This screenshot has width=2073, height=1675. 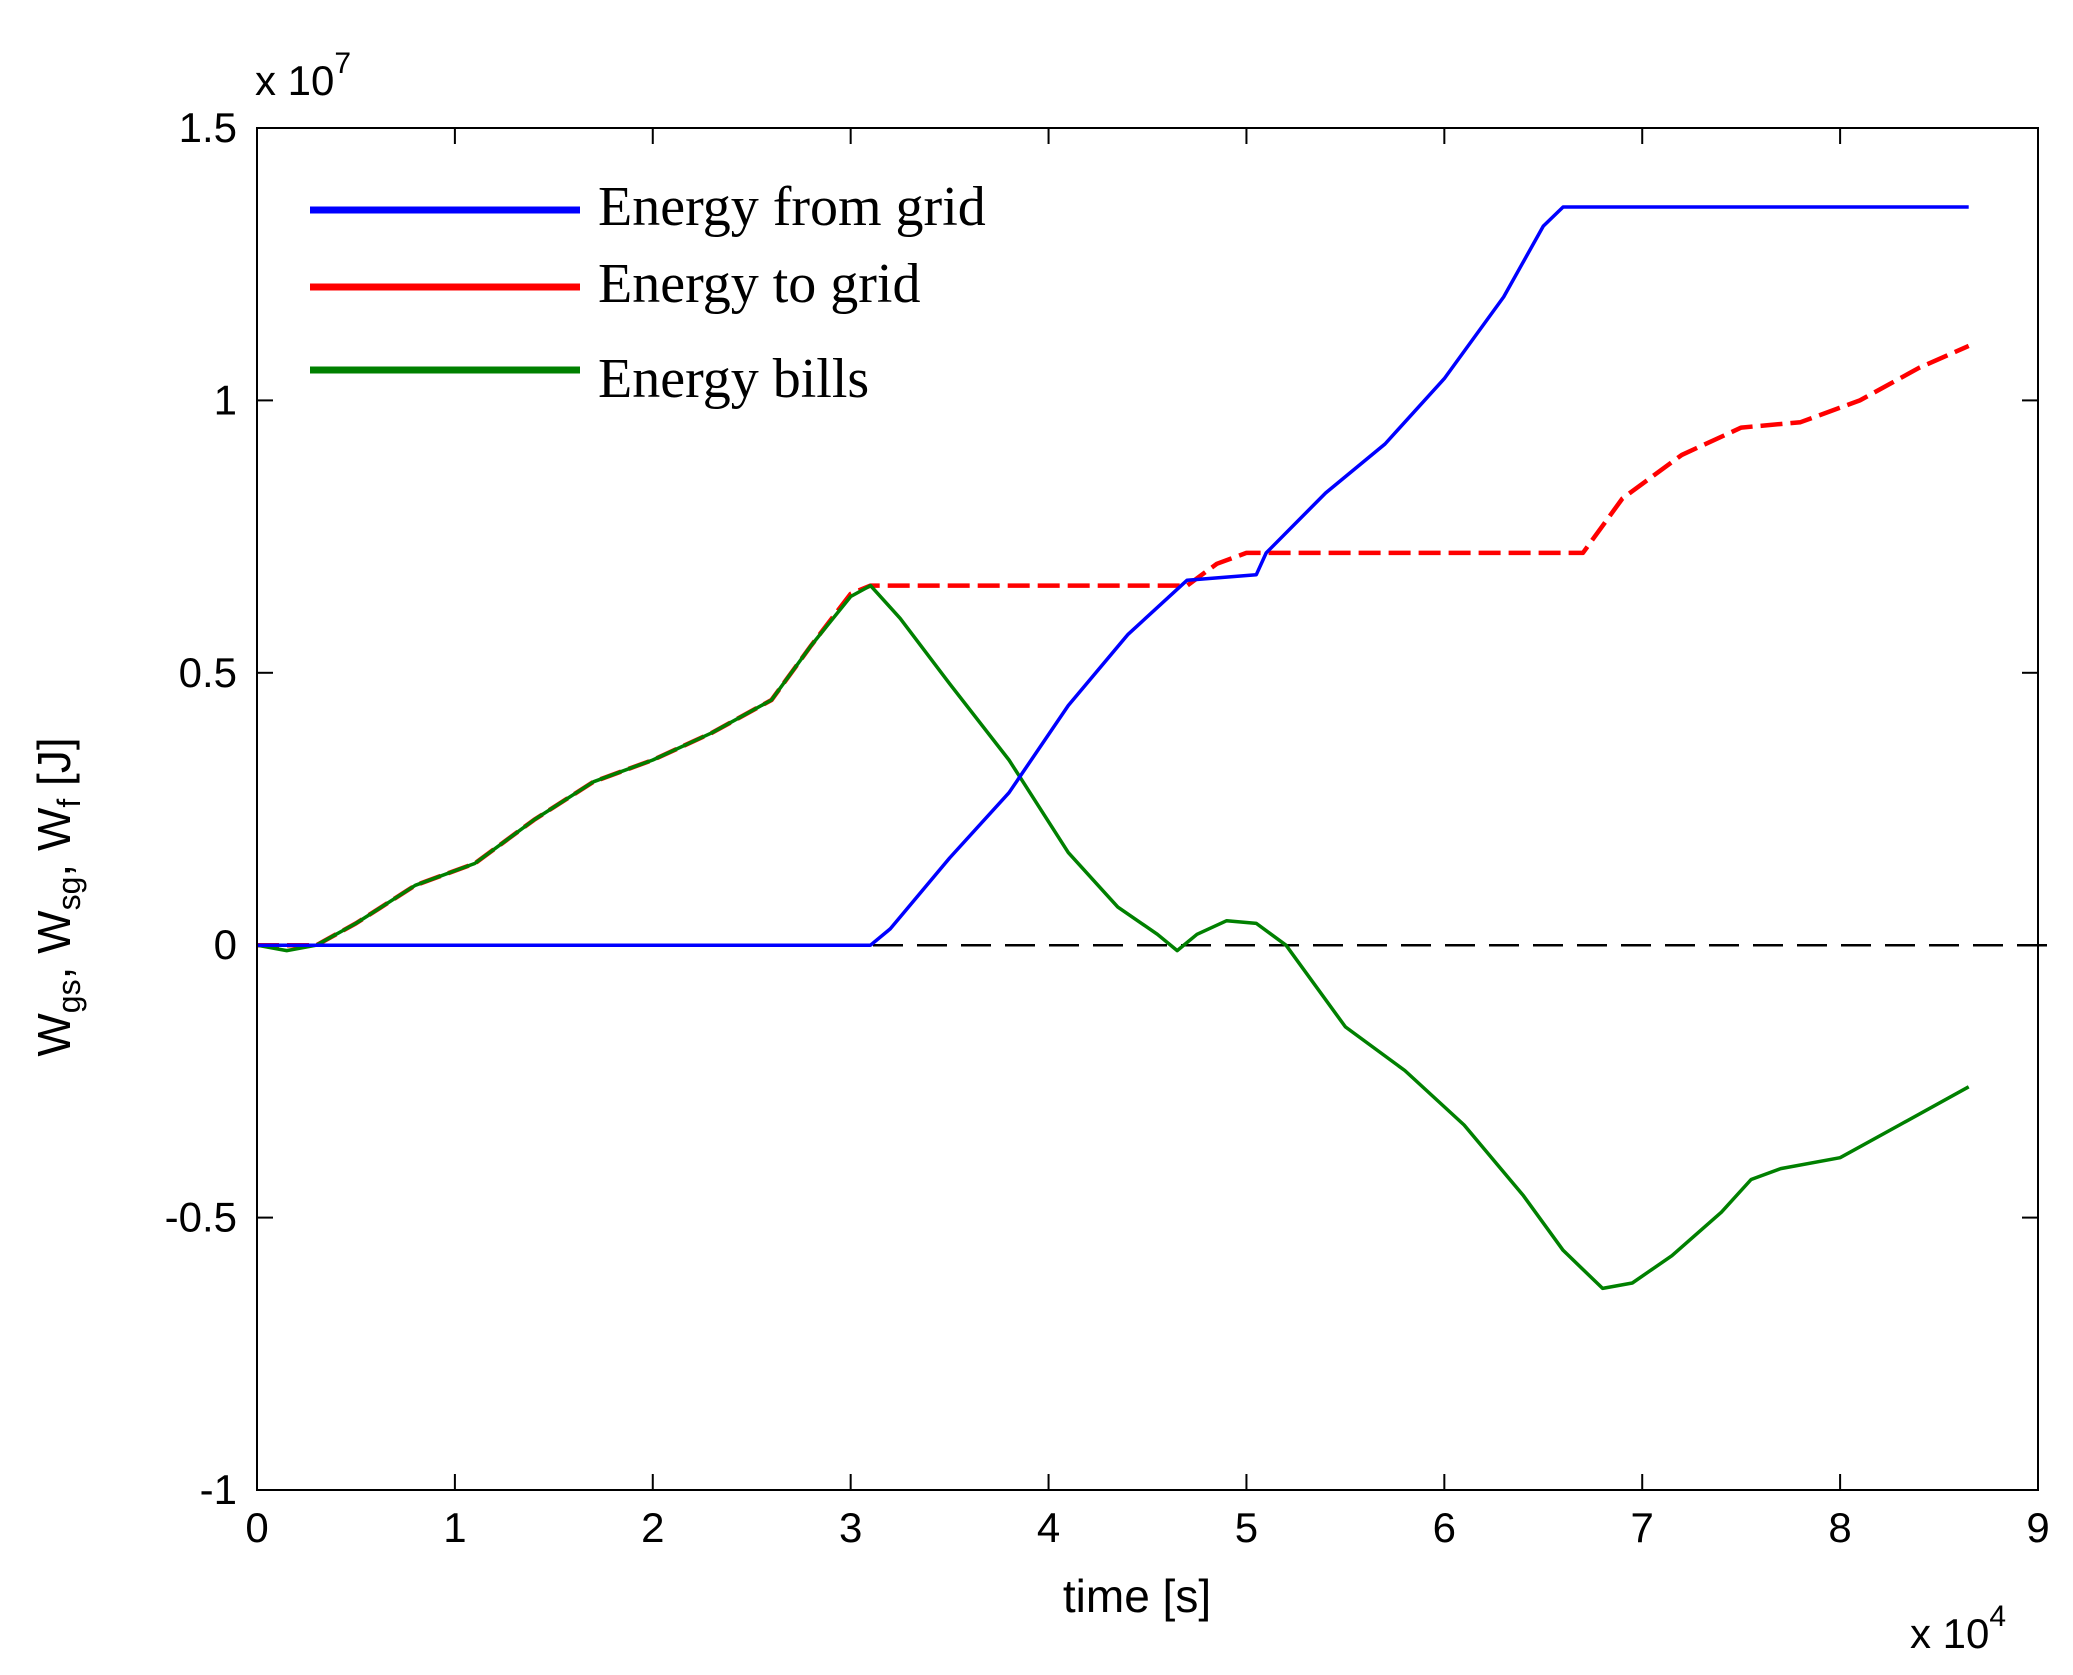 What do you see at coordinates (208, 127) in the screenshot?
I see `y-tick-label: 1.5` at bounding box center [208, 127].